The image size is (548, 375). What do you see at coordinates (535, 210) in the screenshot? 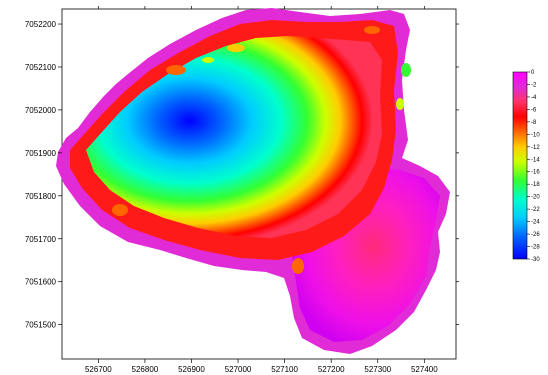
I see `colorbar-label: -22` at bounding box center [535, 210].